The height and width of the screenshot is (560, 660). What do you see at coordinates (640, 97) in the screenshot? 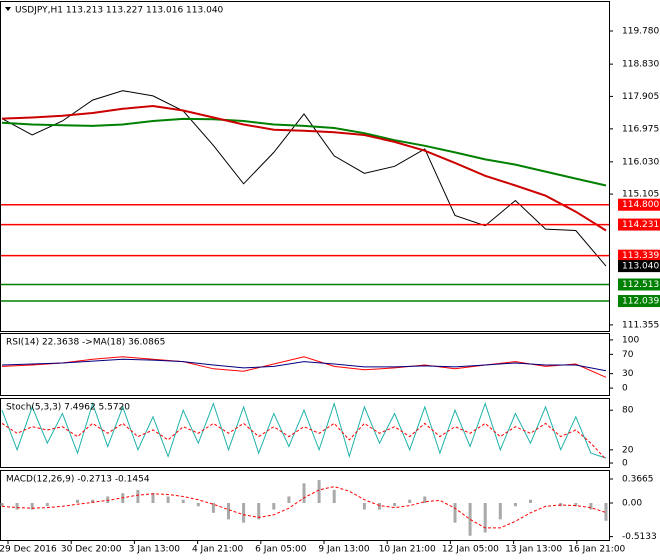
I see `y-tick-label: 117.905` at bounding box center [640, 97].